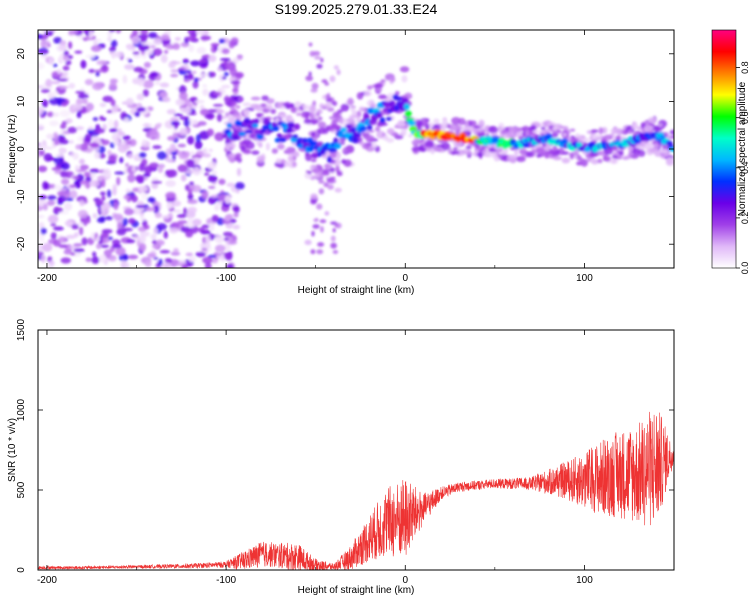 The image size is (750, 605). I want to click on x-tick-label: -100, so click(226, 278).